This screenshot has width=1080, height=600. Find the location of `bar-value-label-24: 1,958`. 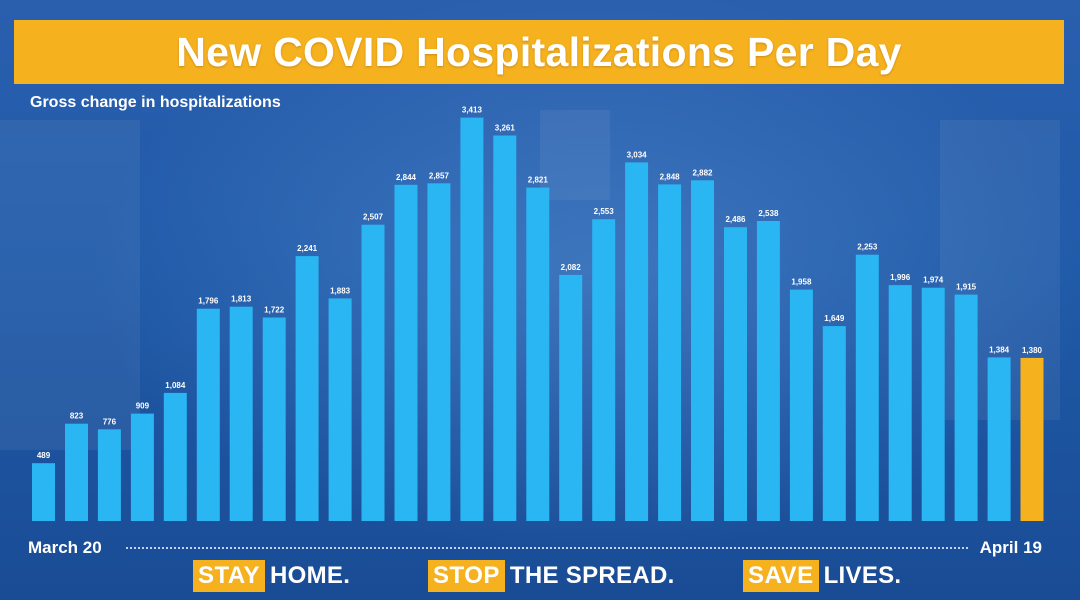

bar-value-label-24: 1,958 is located at coordinates (801, 282).